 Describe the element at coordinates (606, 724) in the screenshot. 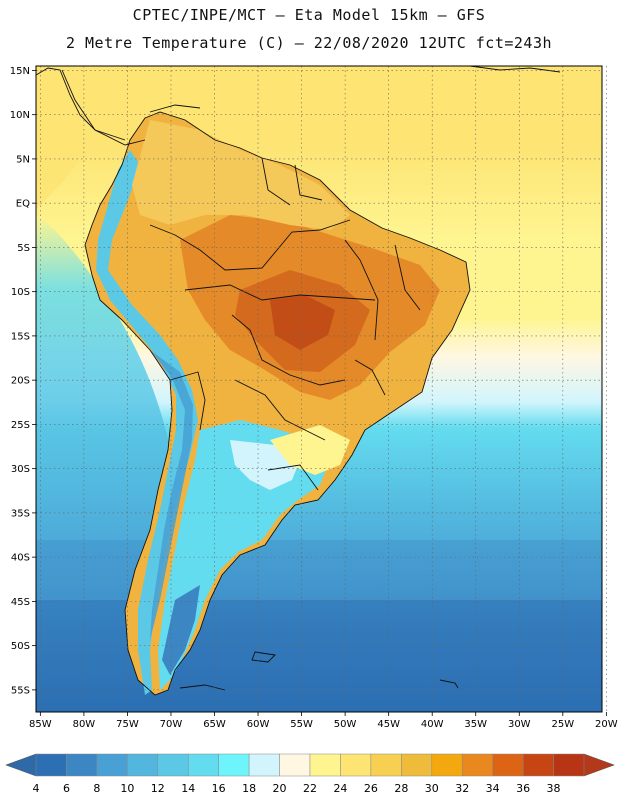

I see `lon-label: 20W` at that location.